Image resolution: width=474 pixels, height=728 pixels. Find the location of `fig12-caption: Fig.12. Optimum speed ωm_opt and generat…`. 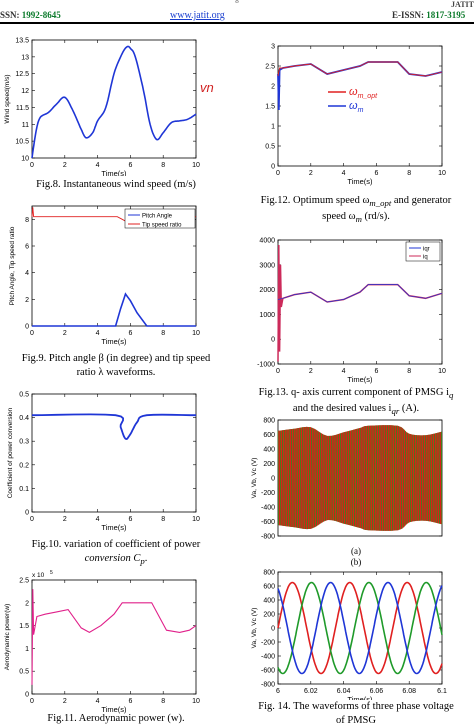

fig12-caption: Fig.12. Optimum speed ωm_opt and generat… is located at coordinates (356, 210).